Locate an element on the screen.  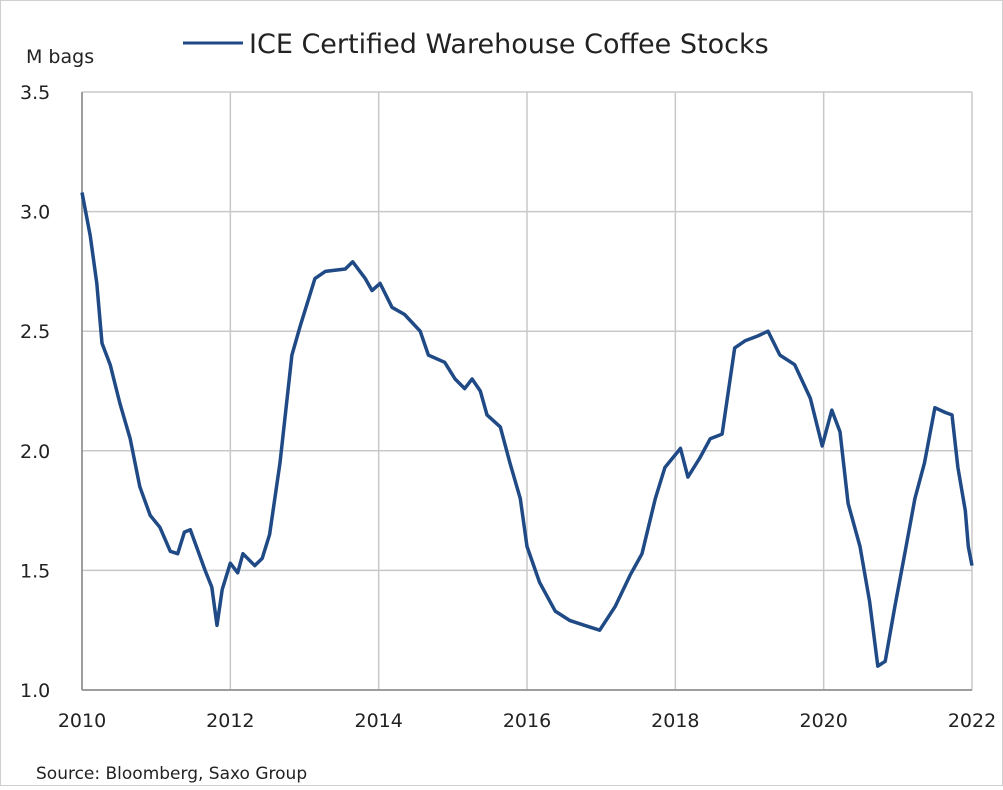
y-tick-label: 1.5 is located at coordinates (35, 571).